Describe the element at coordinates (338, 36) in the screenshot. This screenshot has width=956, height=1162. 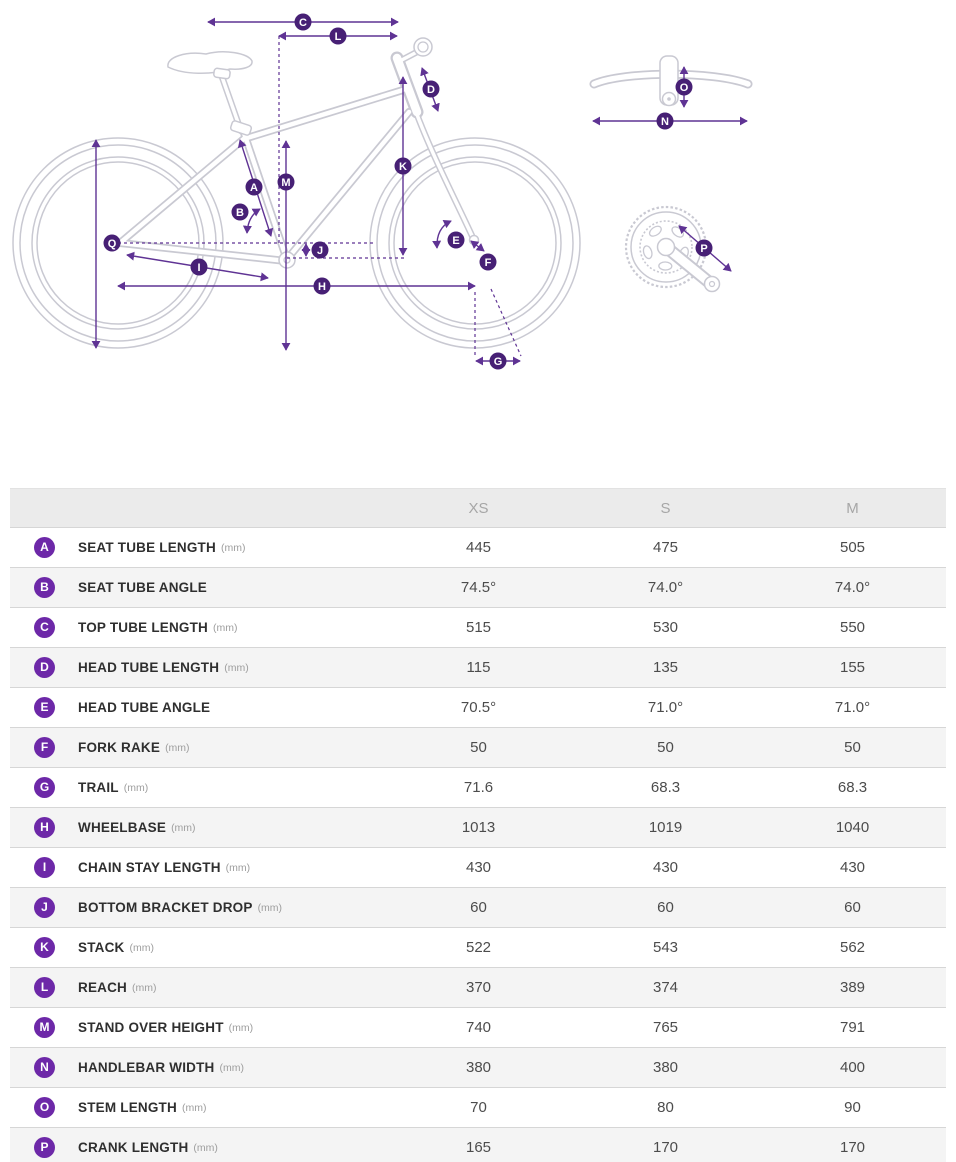
I see `diagram-badge-l: L` at that location.